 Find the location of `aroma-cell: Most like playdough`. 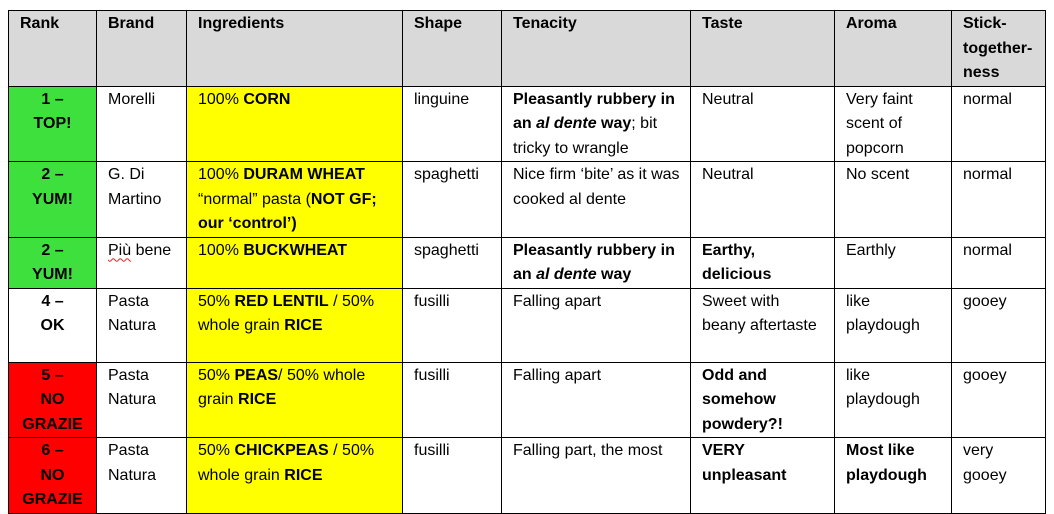

aroma-cell: Most like playdough is located at coordinates (893, 475).